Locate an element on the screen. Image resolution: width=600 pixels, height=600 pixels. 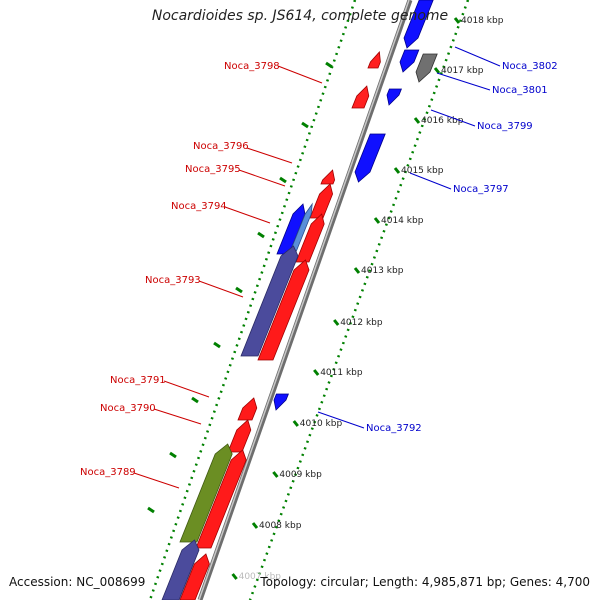
gene-label-noca-3793: Noca_3793 is located at coordinates (173, 280).